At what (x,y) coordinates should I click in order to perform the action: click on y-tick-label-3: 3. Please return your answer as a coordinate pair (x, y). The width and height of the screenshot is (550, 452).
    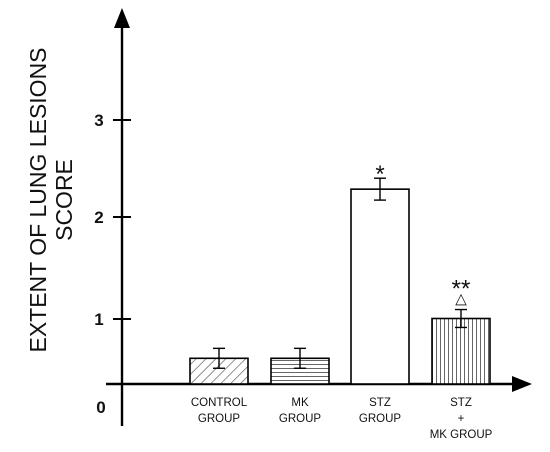
    Looking at the image, I should click on (98, 120).